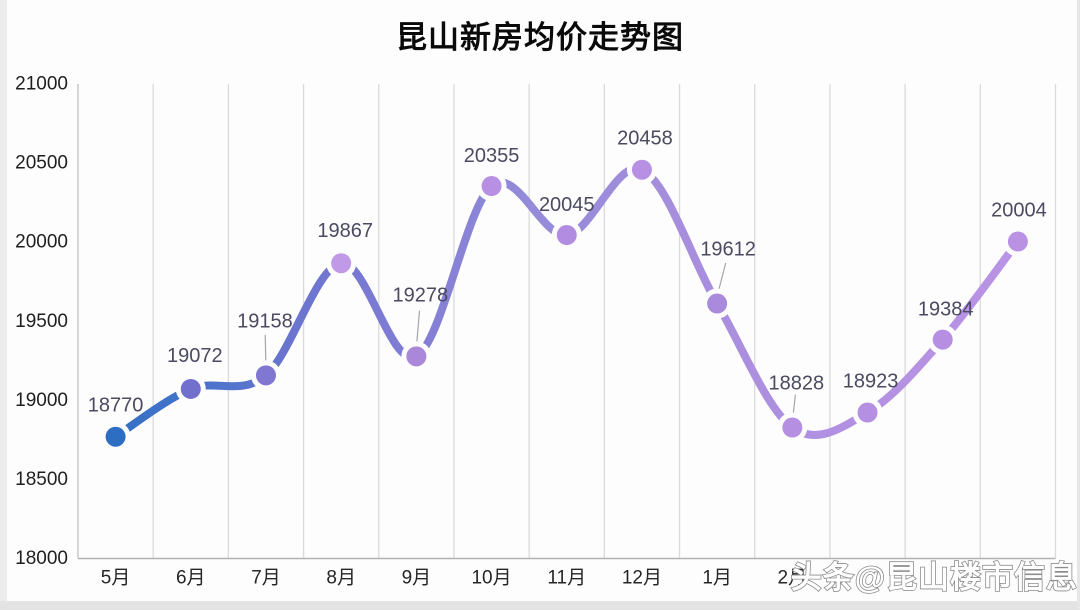  What do you see at coordinates (946, 310) in the screenshot?
I see `data-label: 19384` at bounding box center [946, 310].